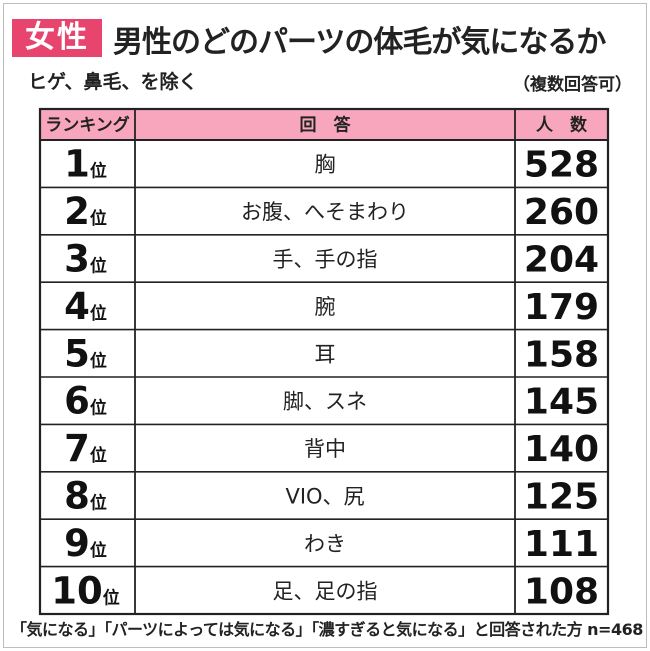 This screenshot has height=651, width=650. What do you see at coordinates (87, 125) in the screenshot?
I see `column-header: ランキング` at bounding box center [87, 125].